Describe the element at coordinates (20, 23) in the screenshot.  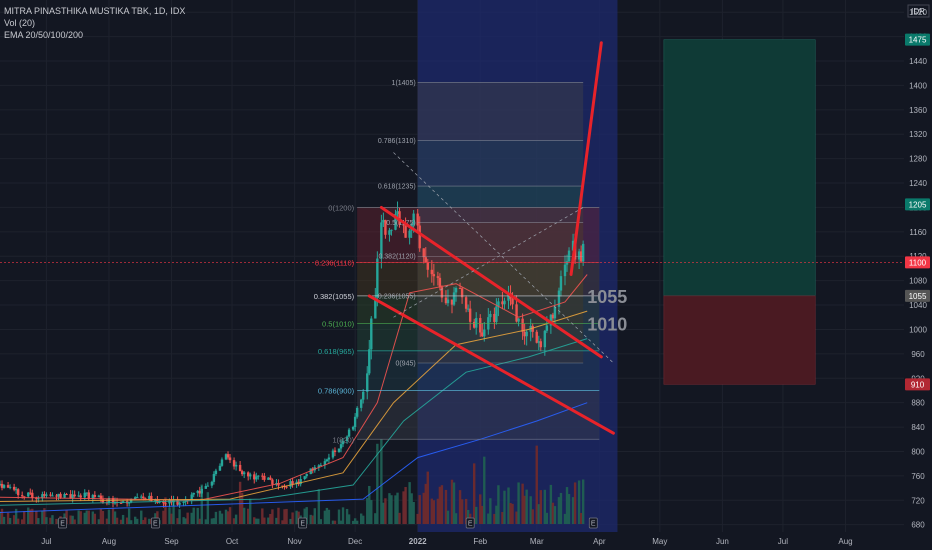
I see `volume-indicator-label: Vol (20)` at that location.